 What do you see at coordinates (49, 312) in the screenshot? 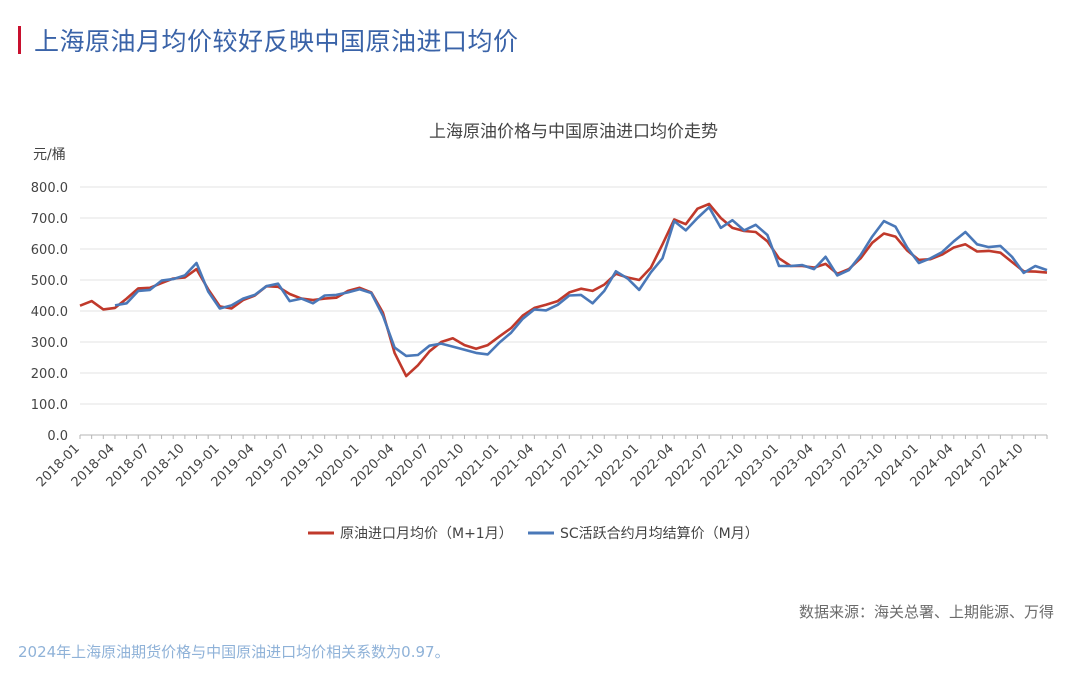
I see `y-tick-label: 400.0` at bounding box center [49, 312].